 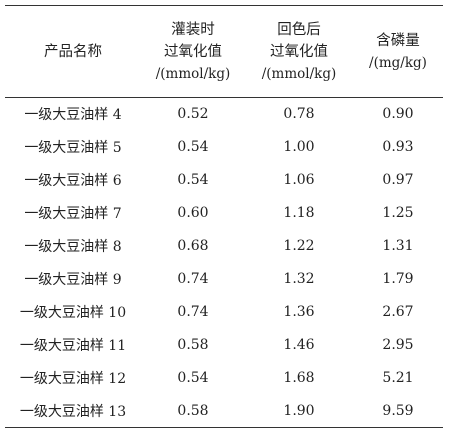 I want to click on table-row: 一级大豆油样 7 0.60 1.18 1.25, so click(x=224, y=213).